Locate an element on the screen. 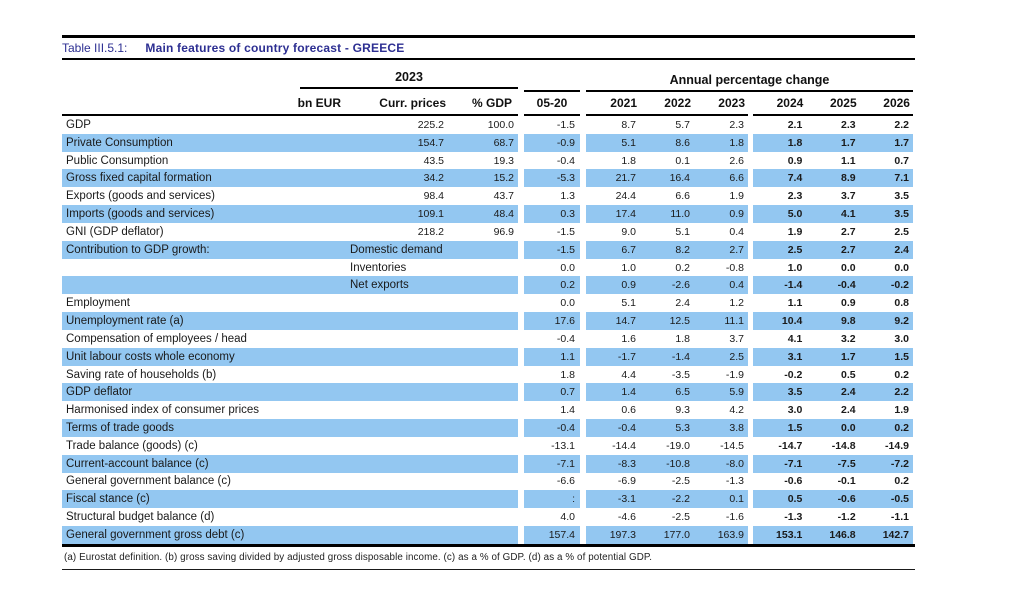 The width and height of the screenshot is (1010, 590). value-cell-2025: 2.4 is located at coordinates (848, 392).